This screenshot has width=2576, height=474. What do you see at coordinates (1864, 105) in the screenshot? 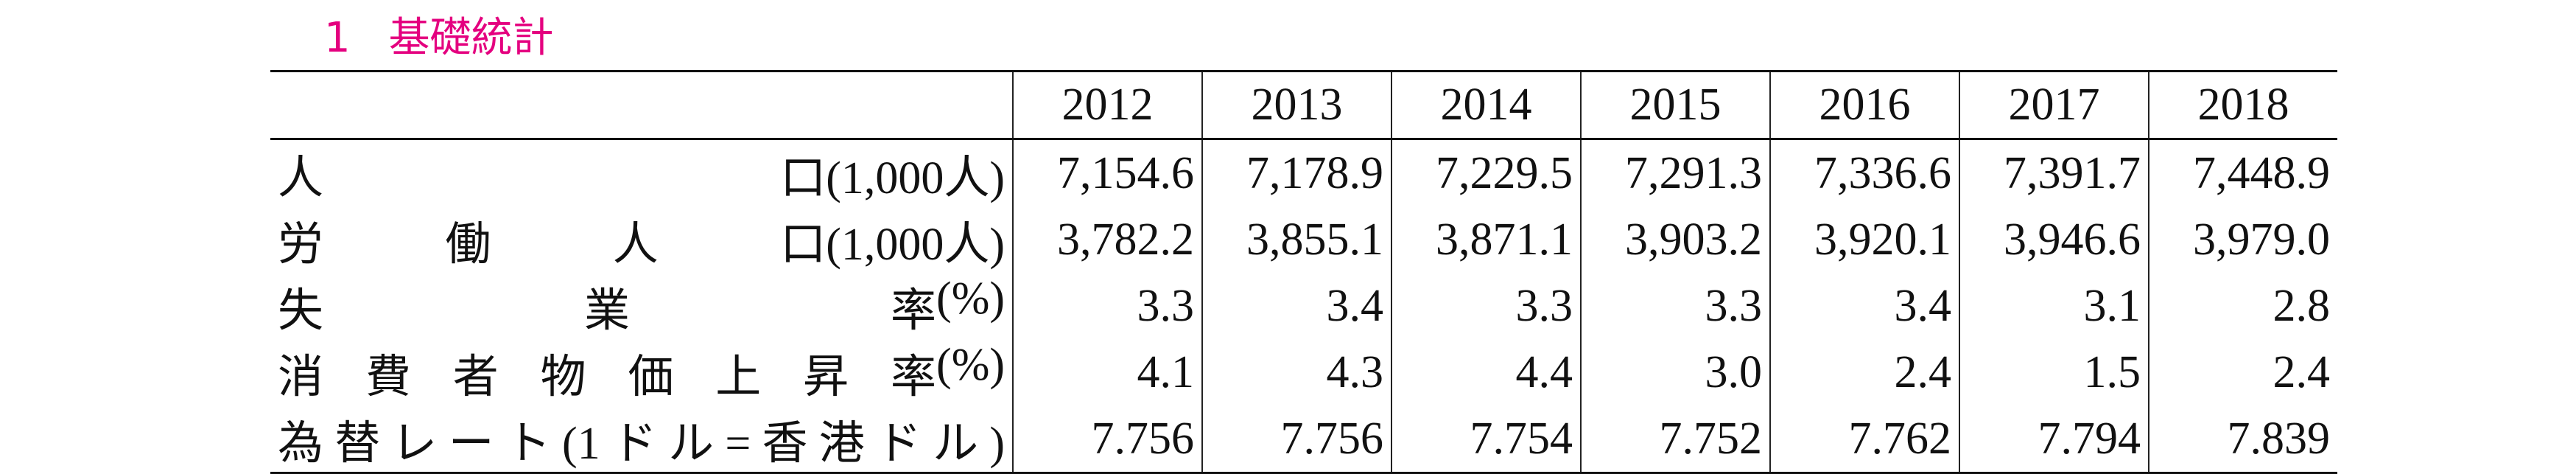
I see `column-header: 2016` at bounding box center [1864, 105].